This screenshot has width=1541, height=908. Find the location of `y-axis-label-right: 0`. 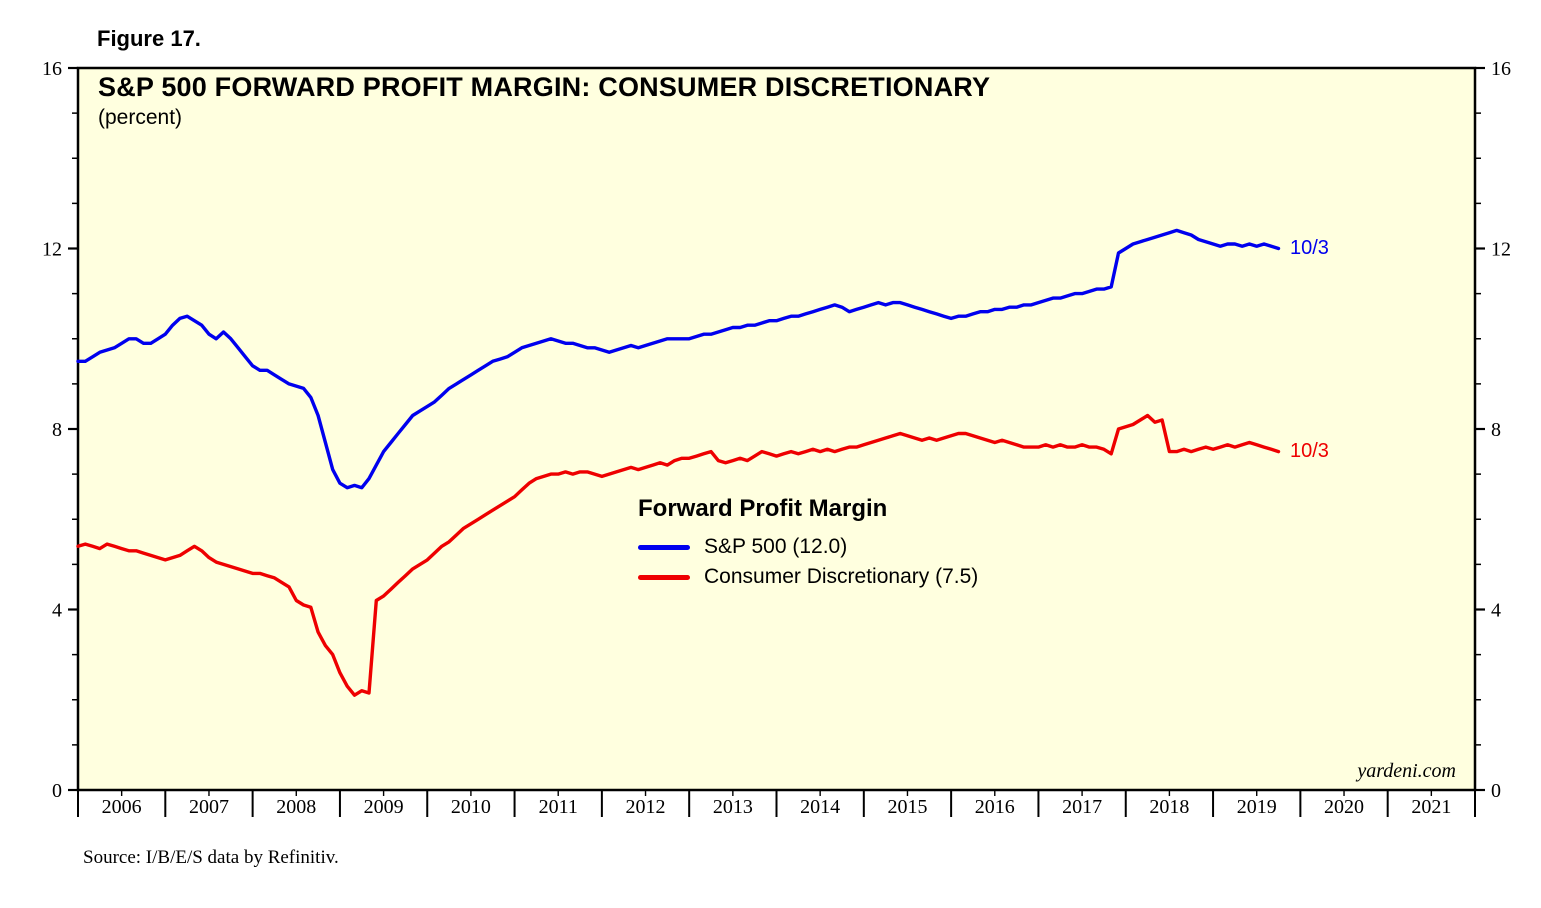

y-axis-label-right: 0 is located at coordinates (1496, 791).